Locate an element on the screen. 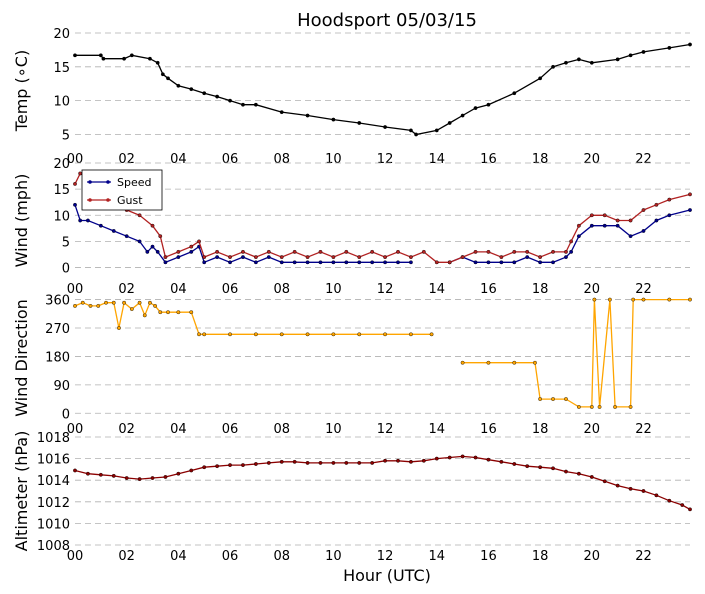 The width and height of the screenshot is (705, 594). y-tick-label: 1016 is located at coordinates (53, 460).